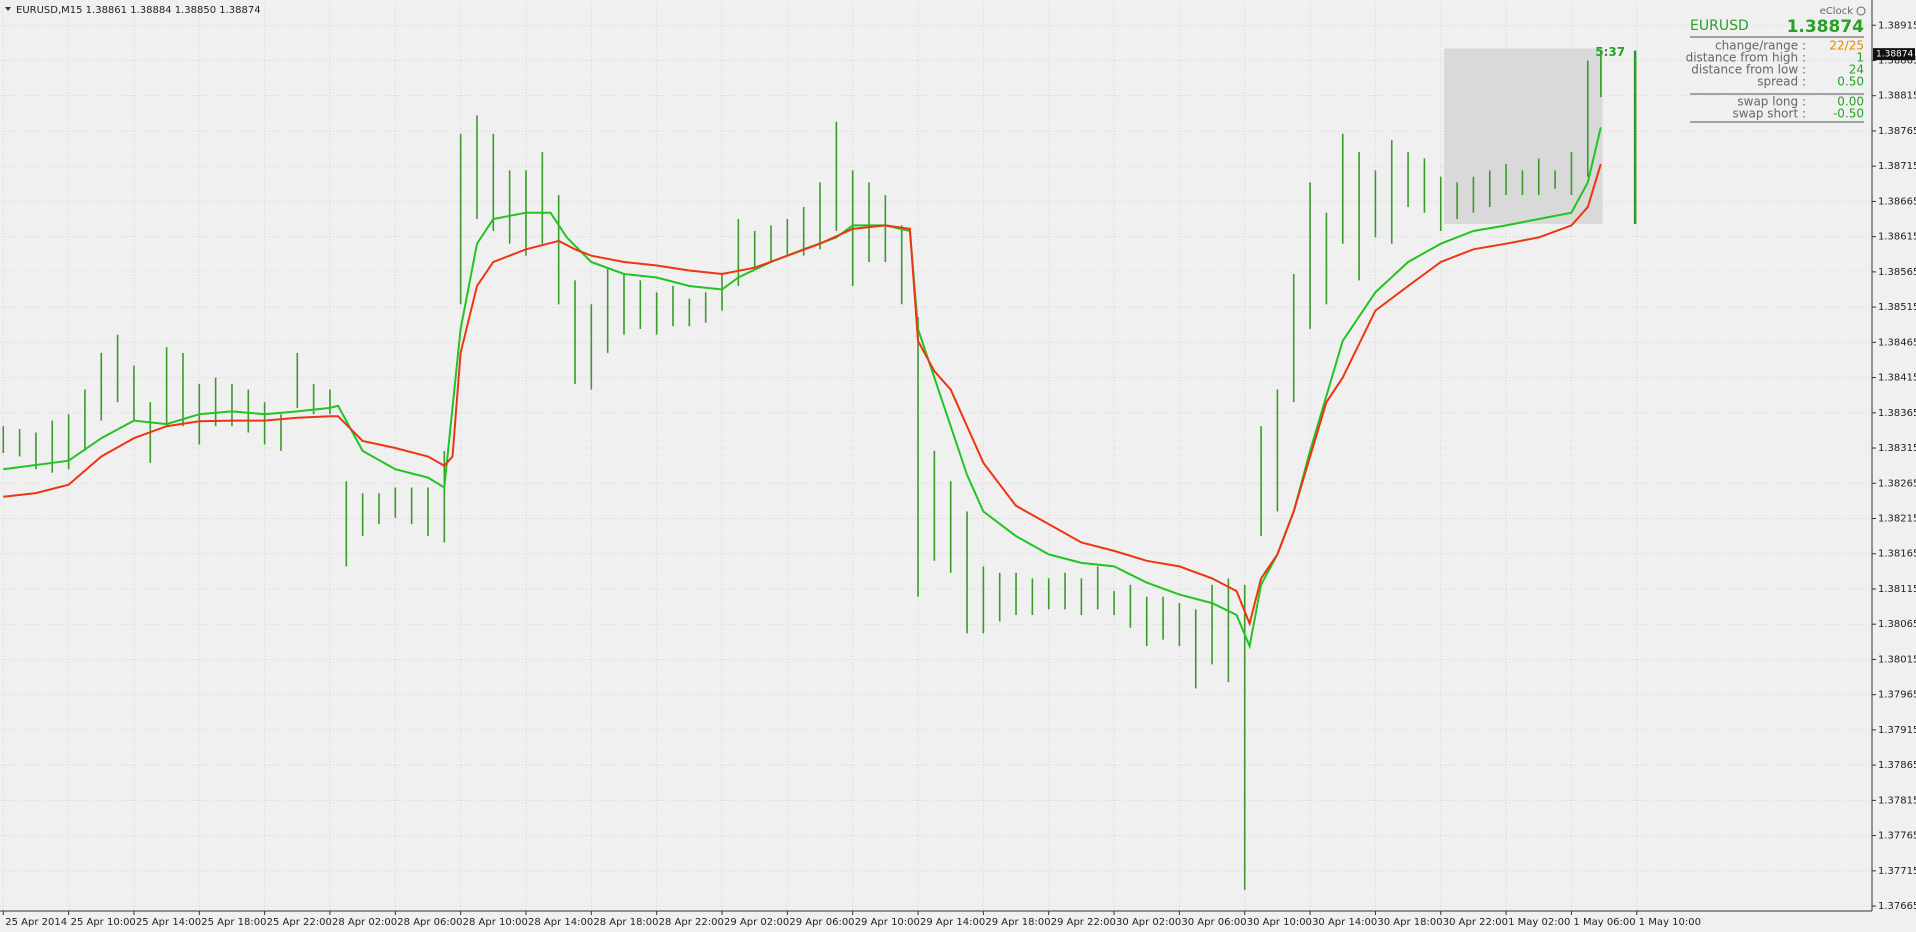 The width and height of the screenshot is (1916, 932). What do you see at coordinates (952, 922) in the screenshot?
I see `x-tick-label: 29 Apr 14:00` at bounding box center [952, 922].